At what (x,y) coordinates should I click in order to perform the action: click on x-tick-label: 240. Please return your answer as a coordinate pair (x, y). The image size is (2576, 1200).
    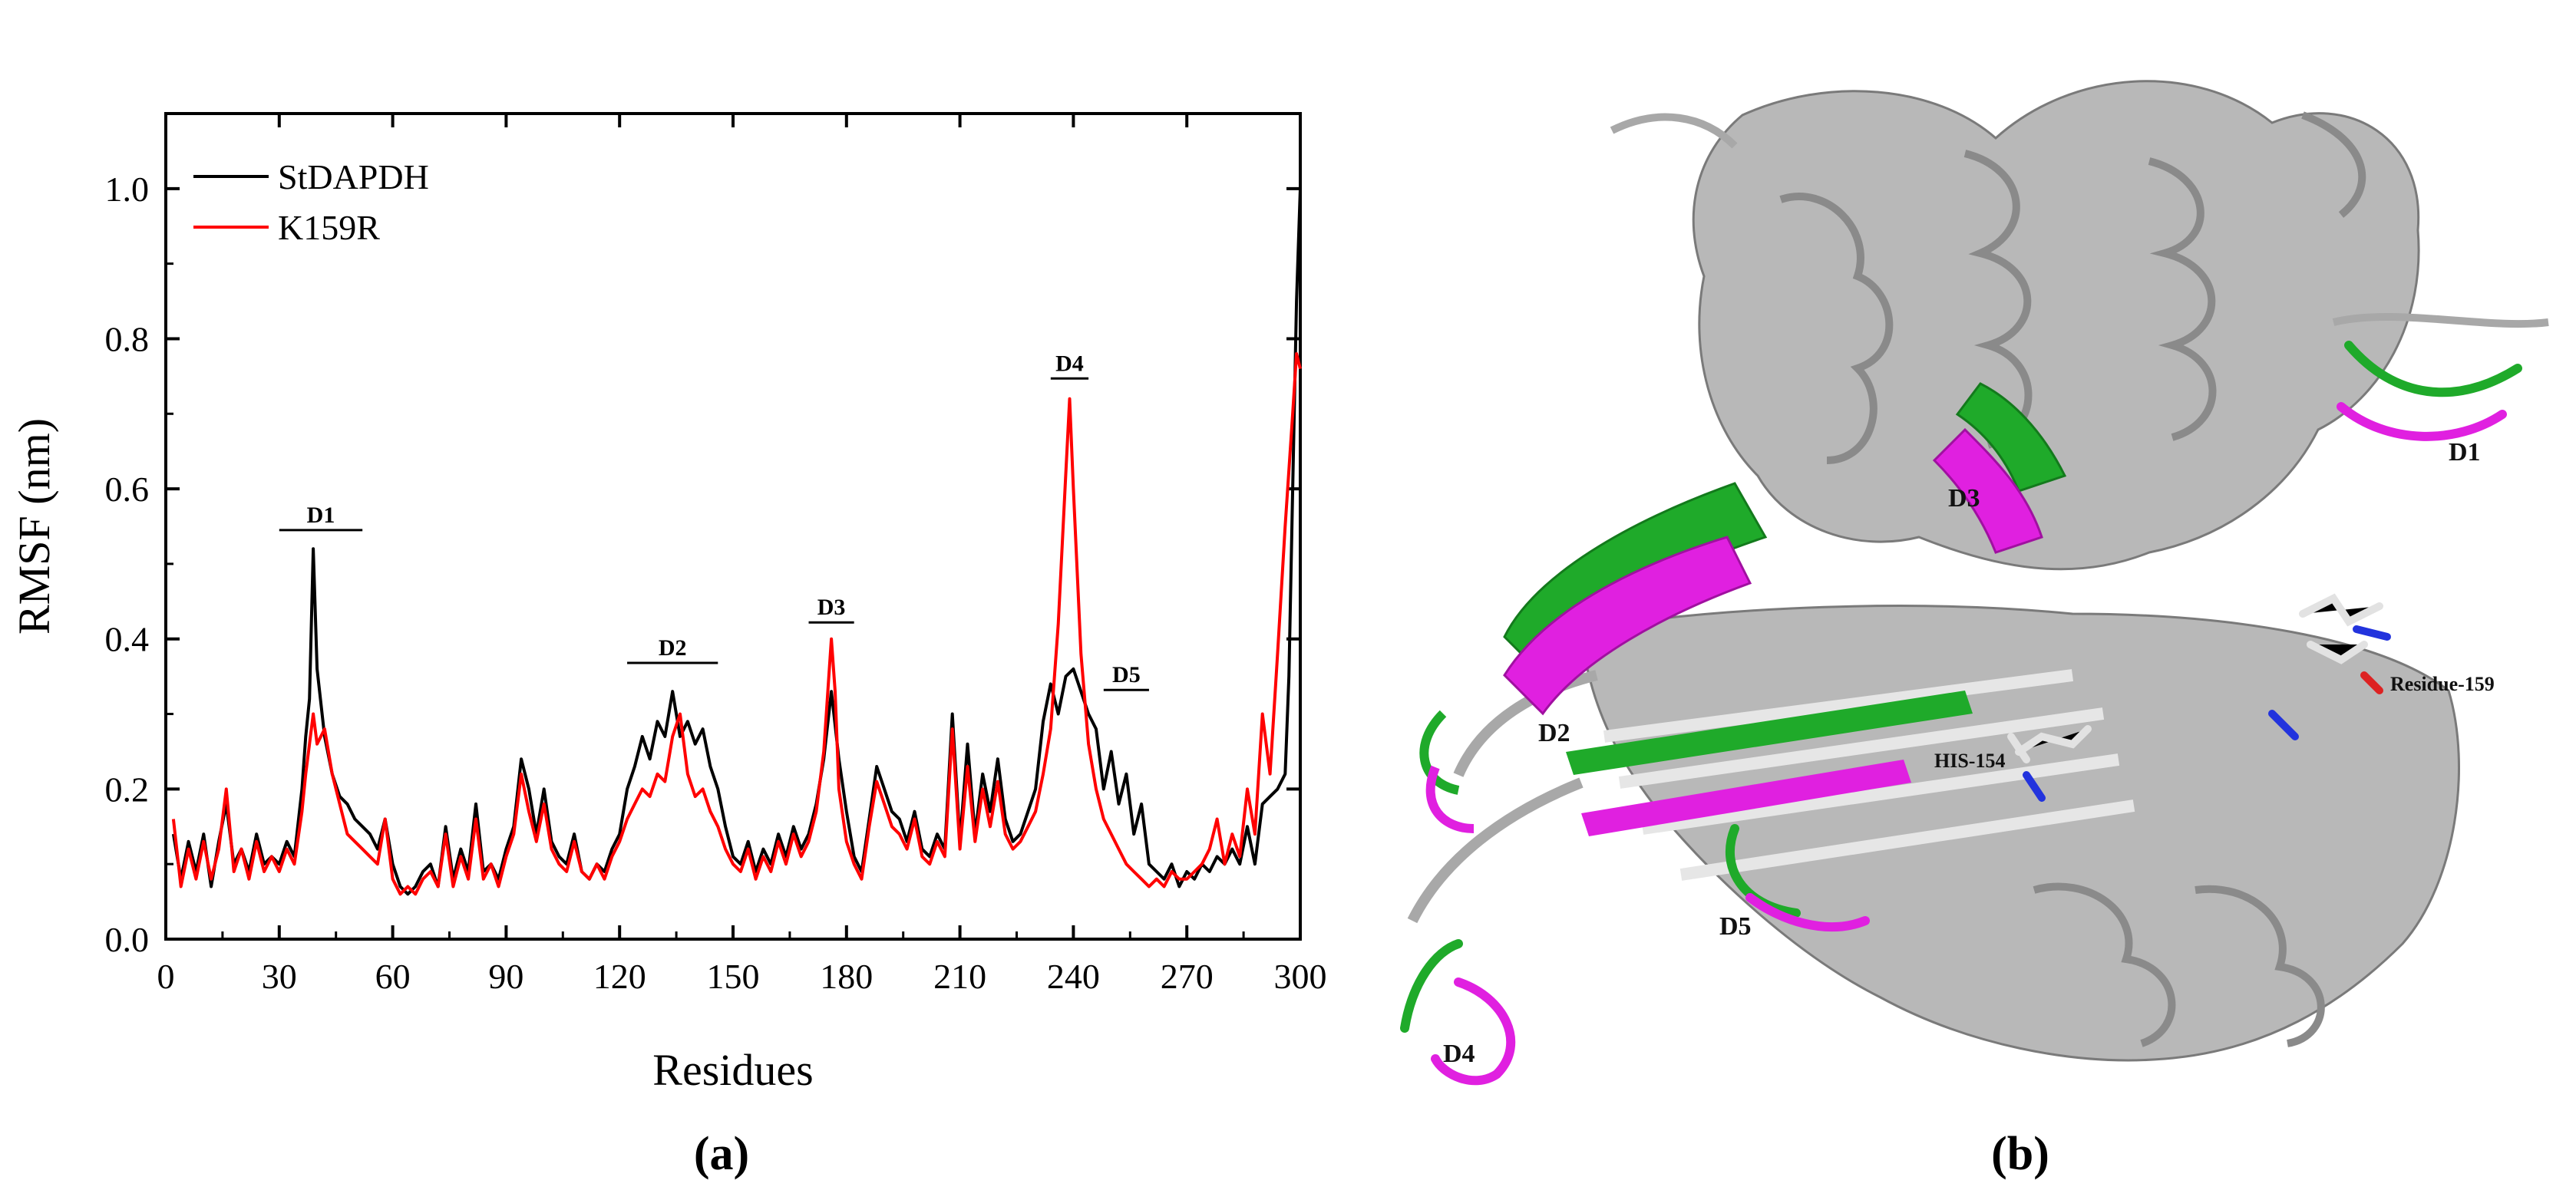
    Looking at the image, I should click on (1073, 976).